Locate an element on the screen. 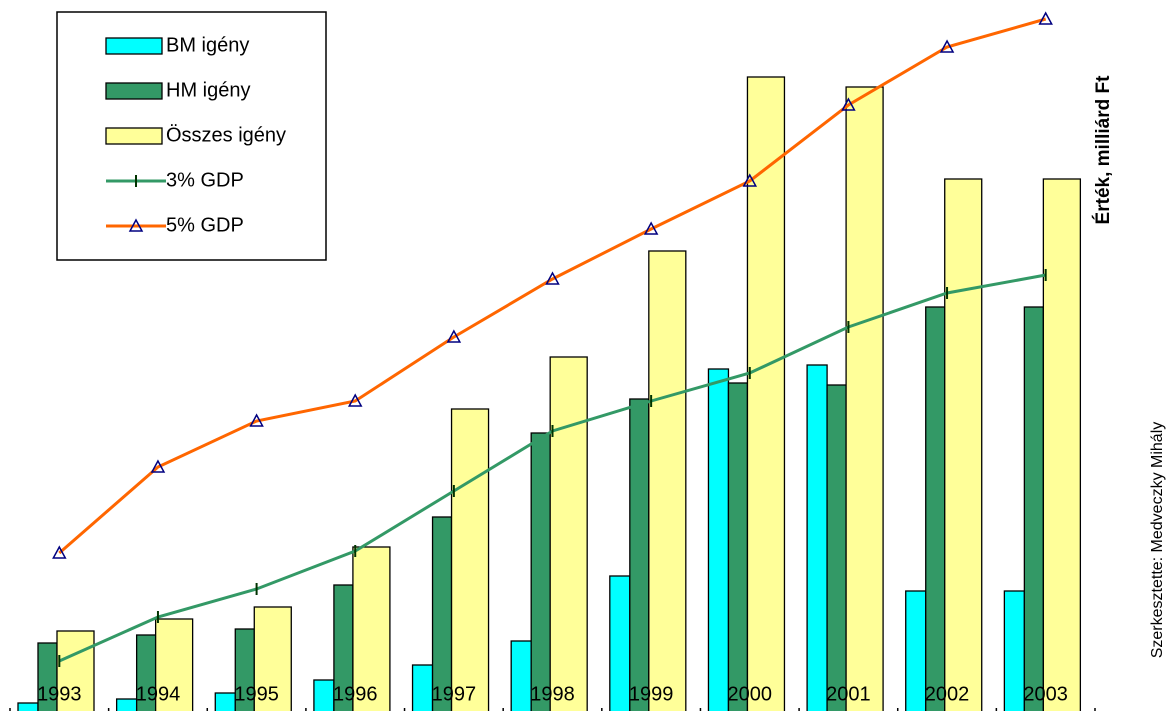 This screenshot has height=711, width=1167. x-tick-label: 2003 is located at coordinates (1045, 694).